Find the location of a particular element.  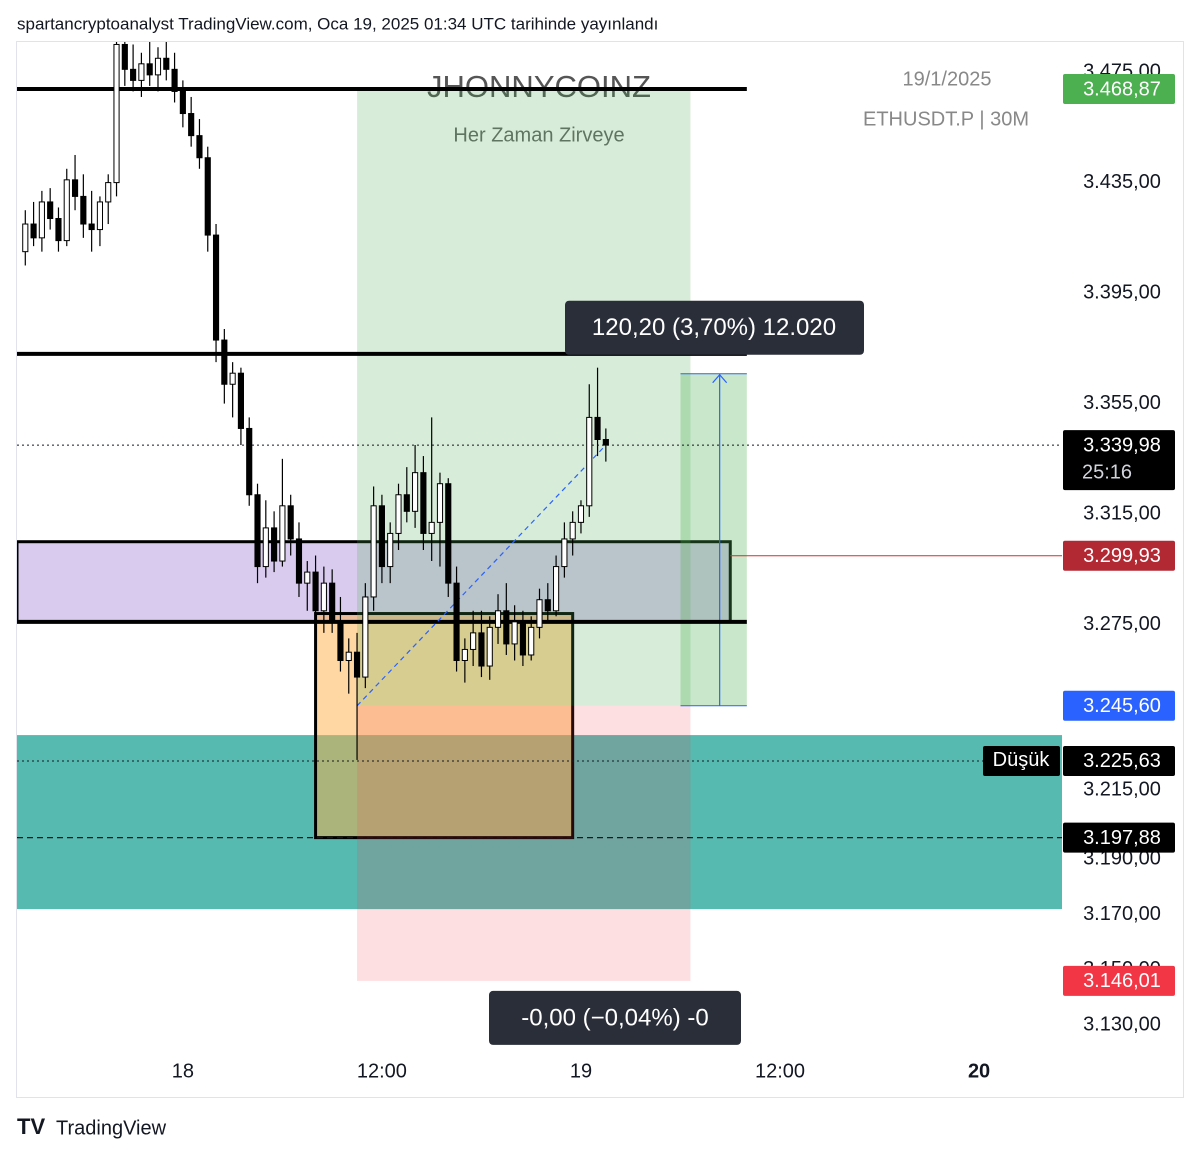

position-profit is located at coordinates (524, 397).